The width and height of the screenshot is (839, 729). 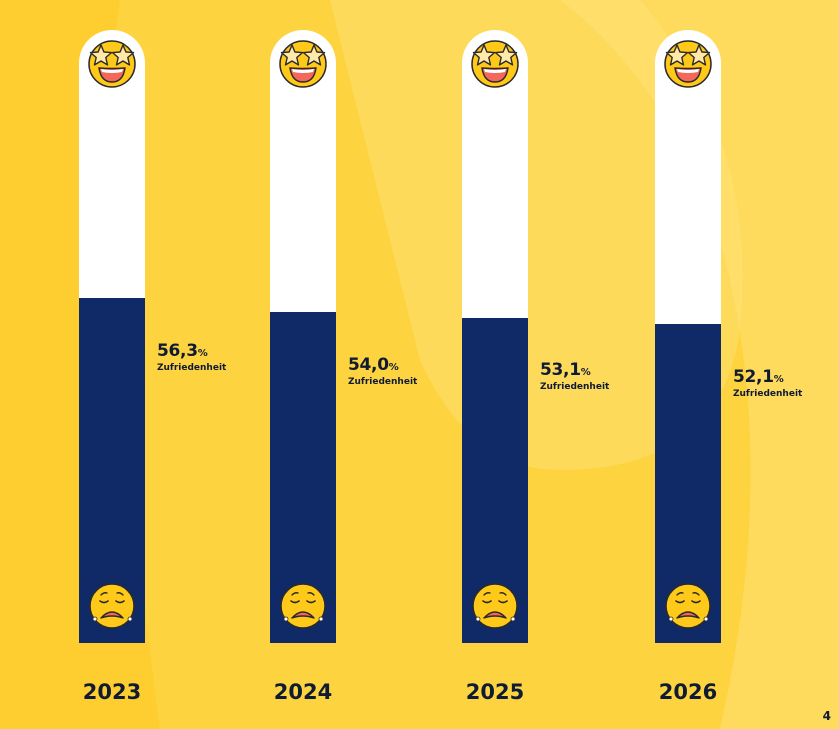 I want to click on x-tick-label: 2026, so click(x=688, y=692).